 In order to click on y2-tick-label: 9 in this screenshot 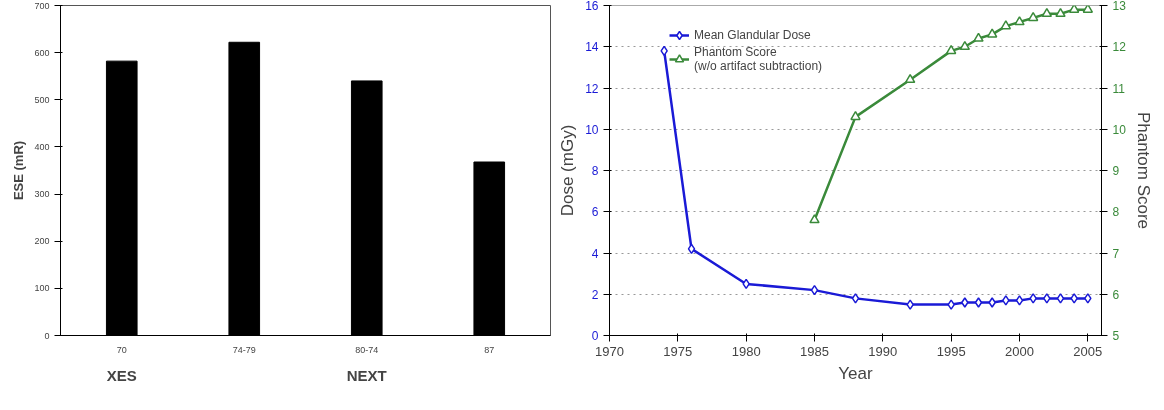, I will do `click(1116, 171)`.